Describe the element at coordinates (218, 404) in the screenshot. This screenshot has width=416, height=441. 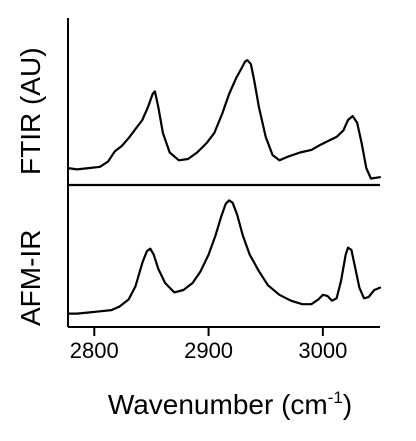
I see `x-axis-title-main: Wavenumber (cm` at that location.